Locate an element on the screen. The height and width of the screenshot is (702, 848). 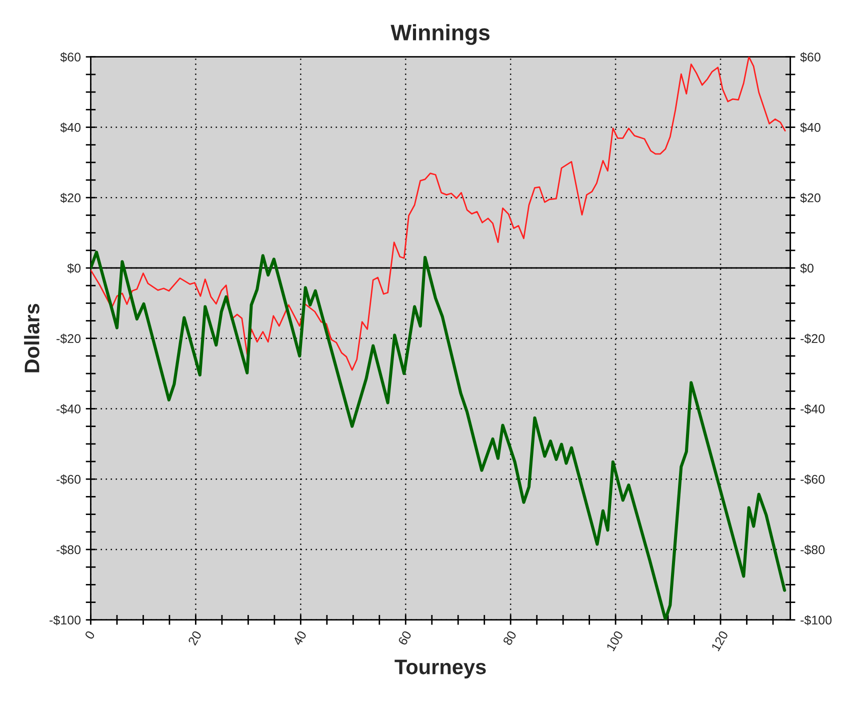
y2-tick-label: $40 is located at coordinates (810, 127).